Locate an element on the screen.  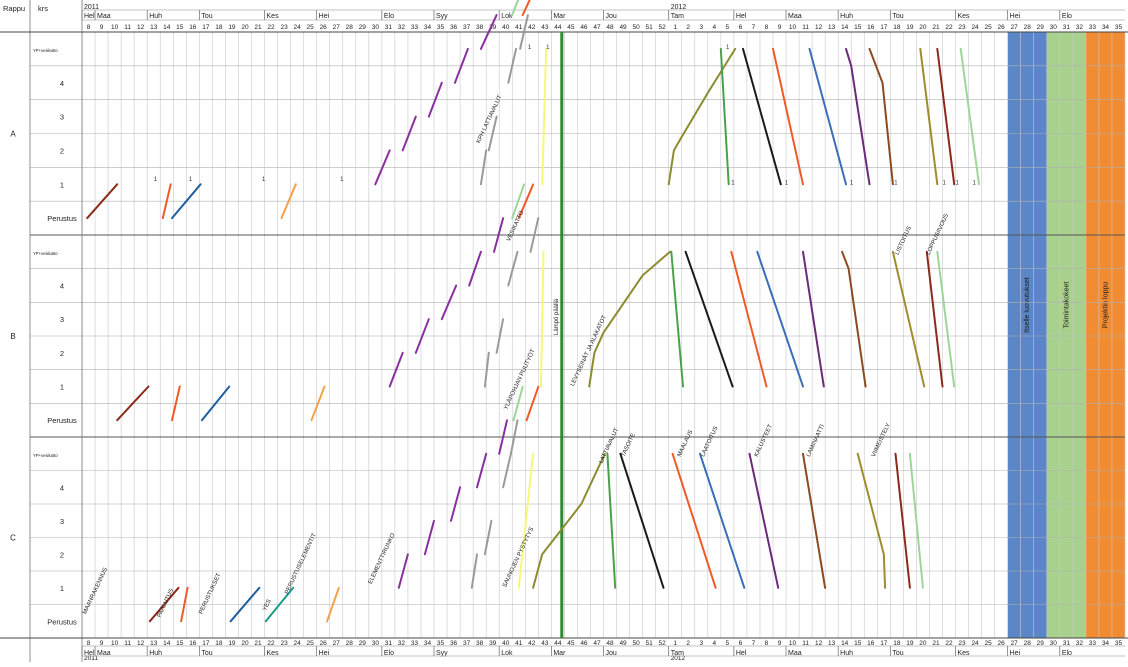
week-label: 7 is located at coordinates (754, 27).